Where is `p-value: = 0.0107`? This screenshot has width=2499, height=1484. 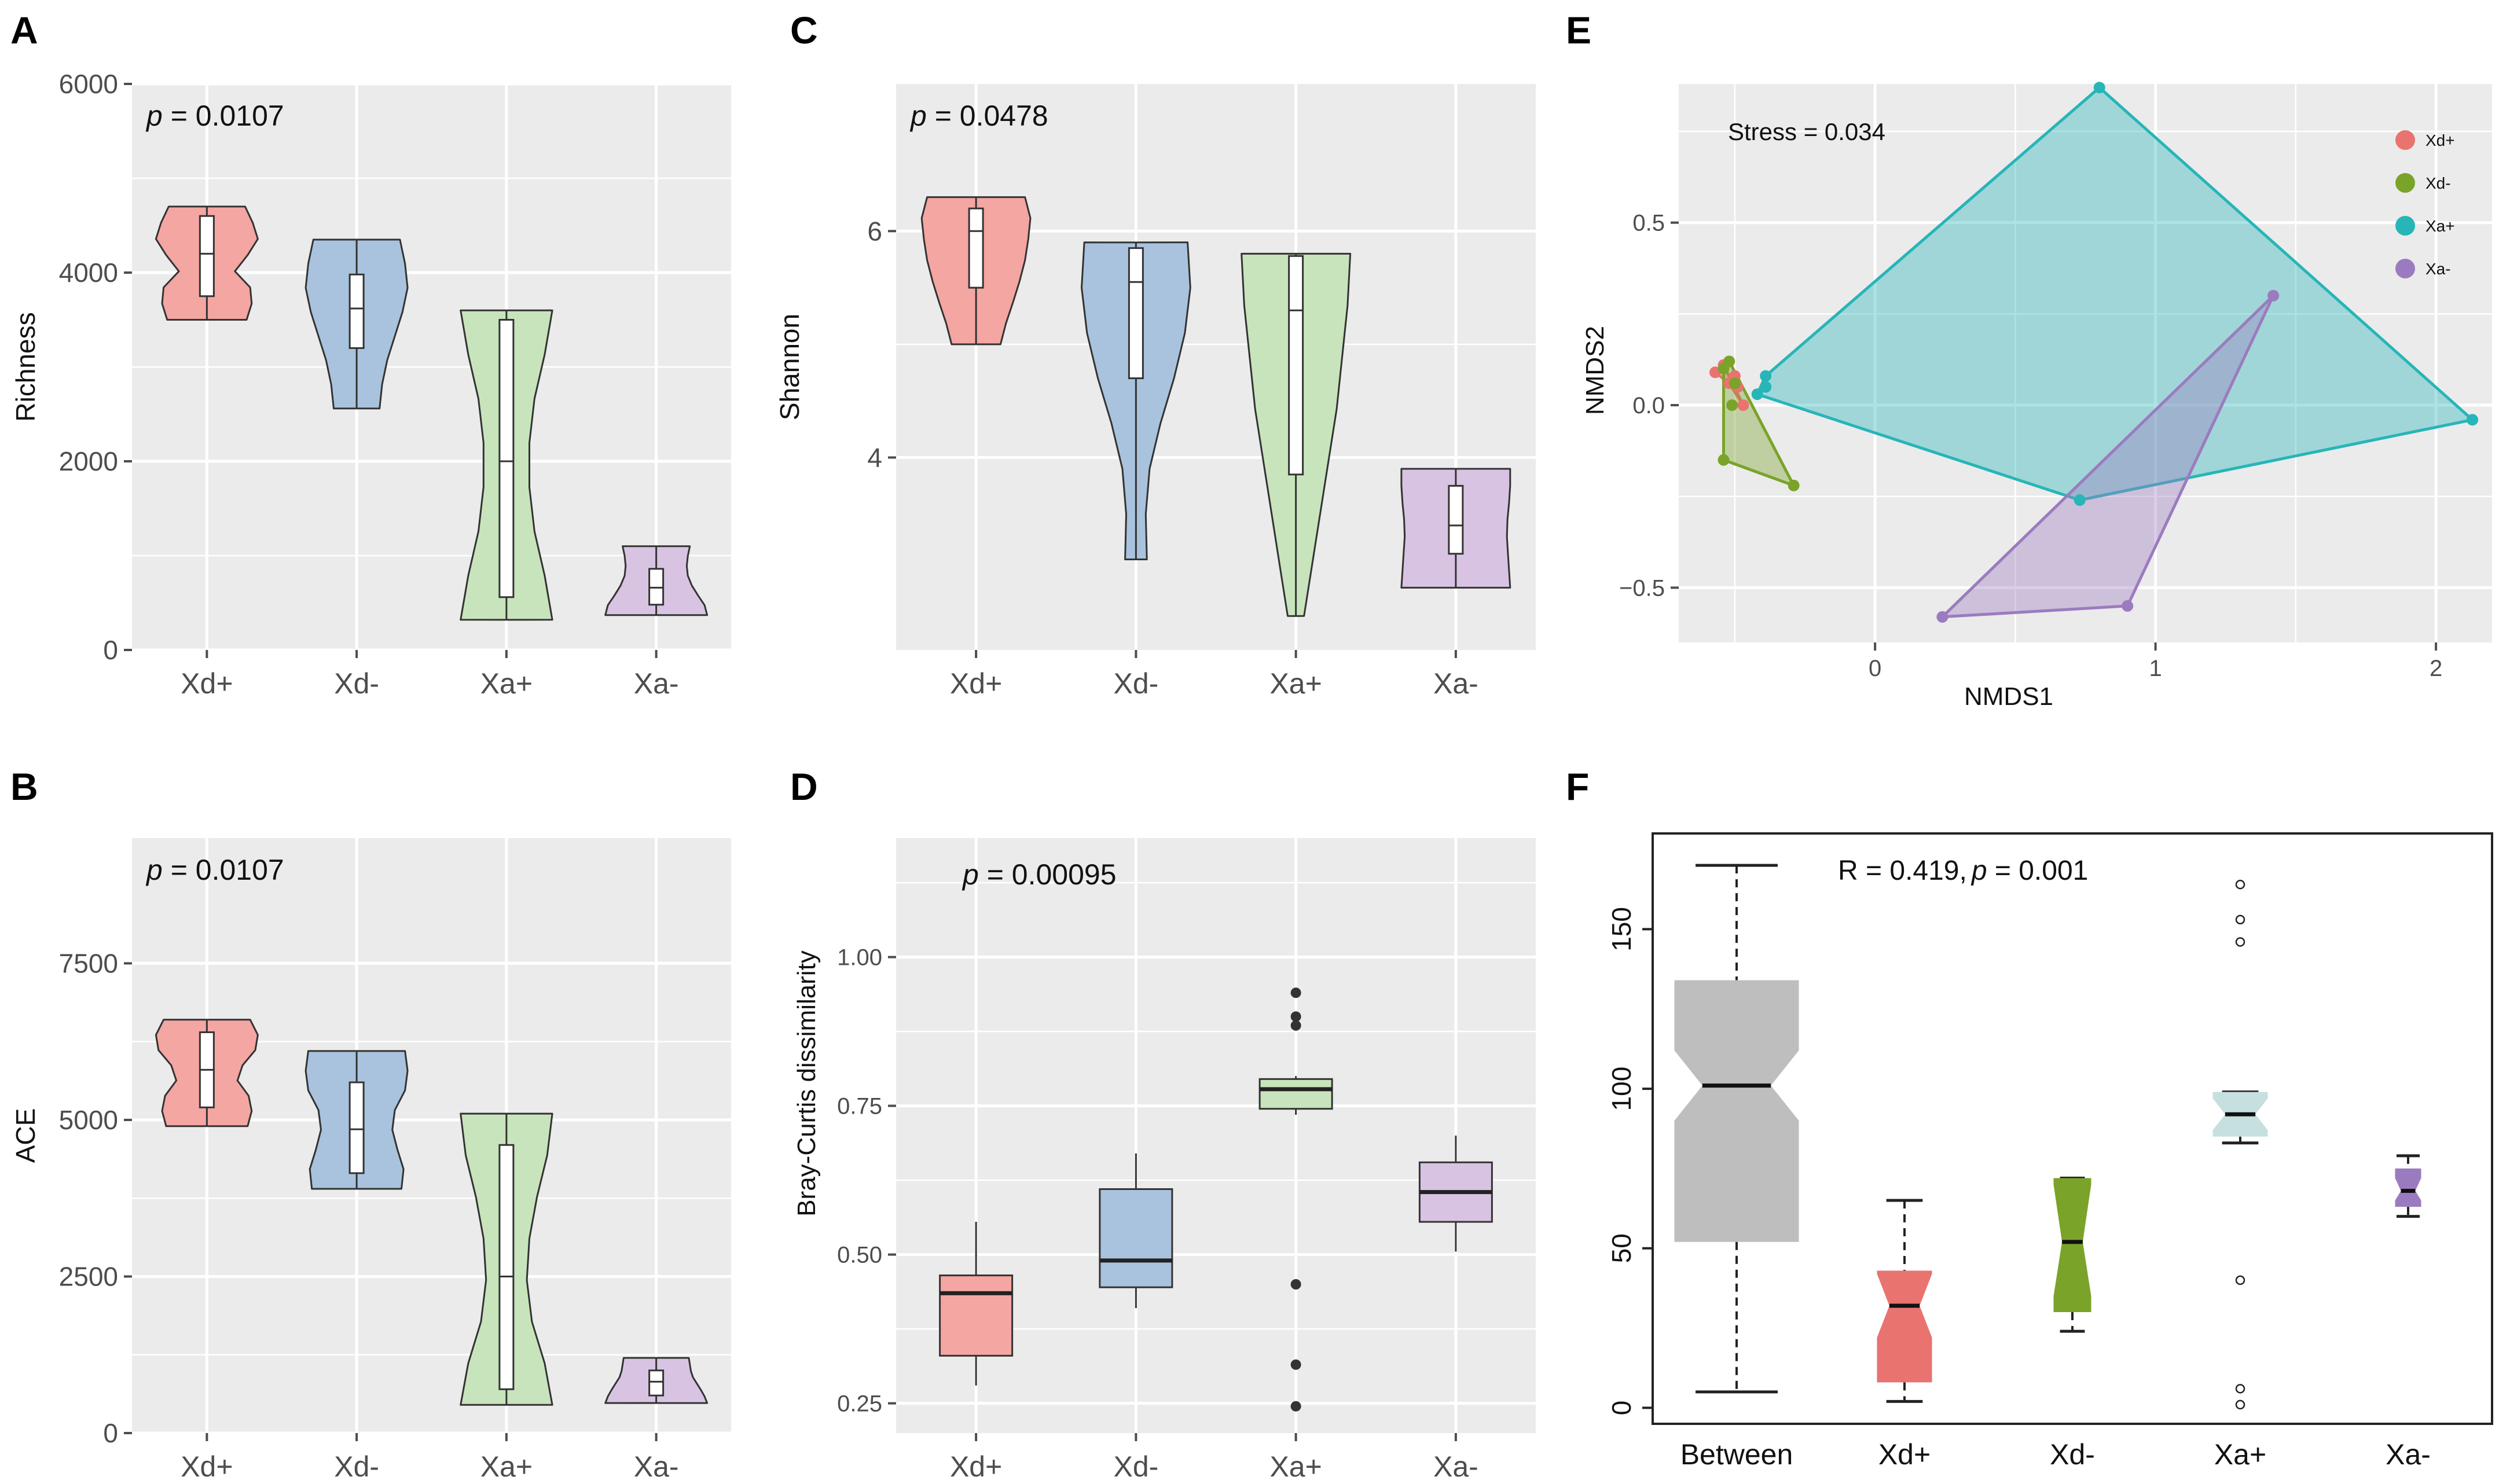
p-value: = 0.0107 is located at coordinates (224, 116).